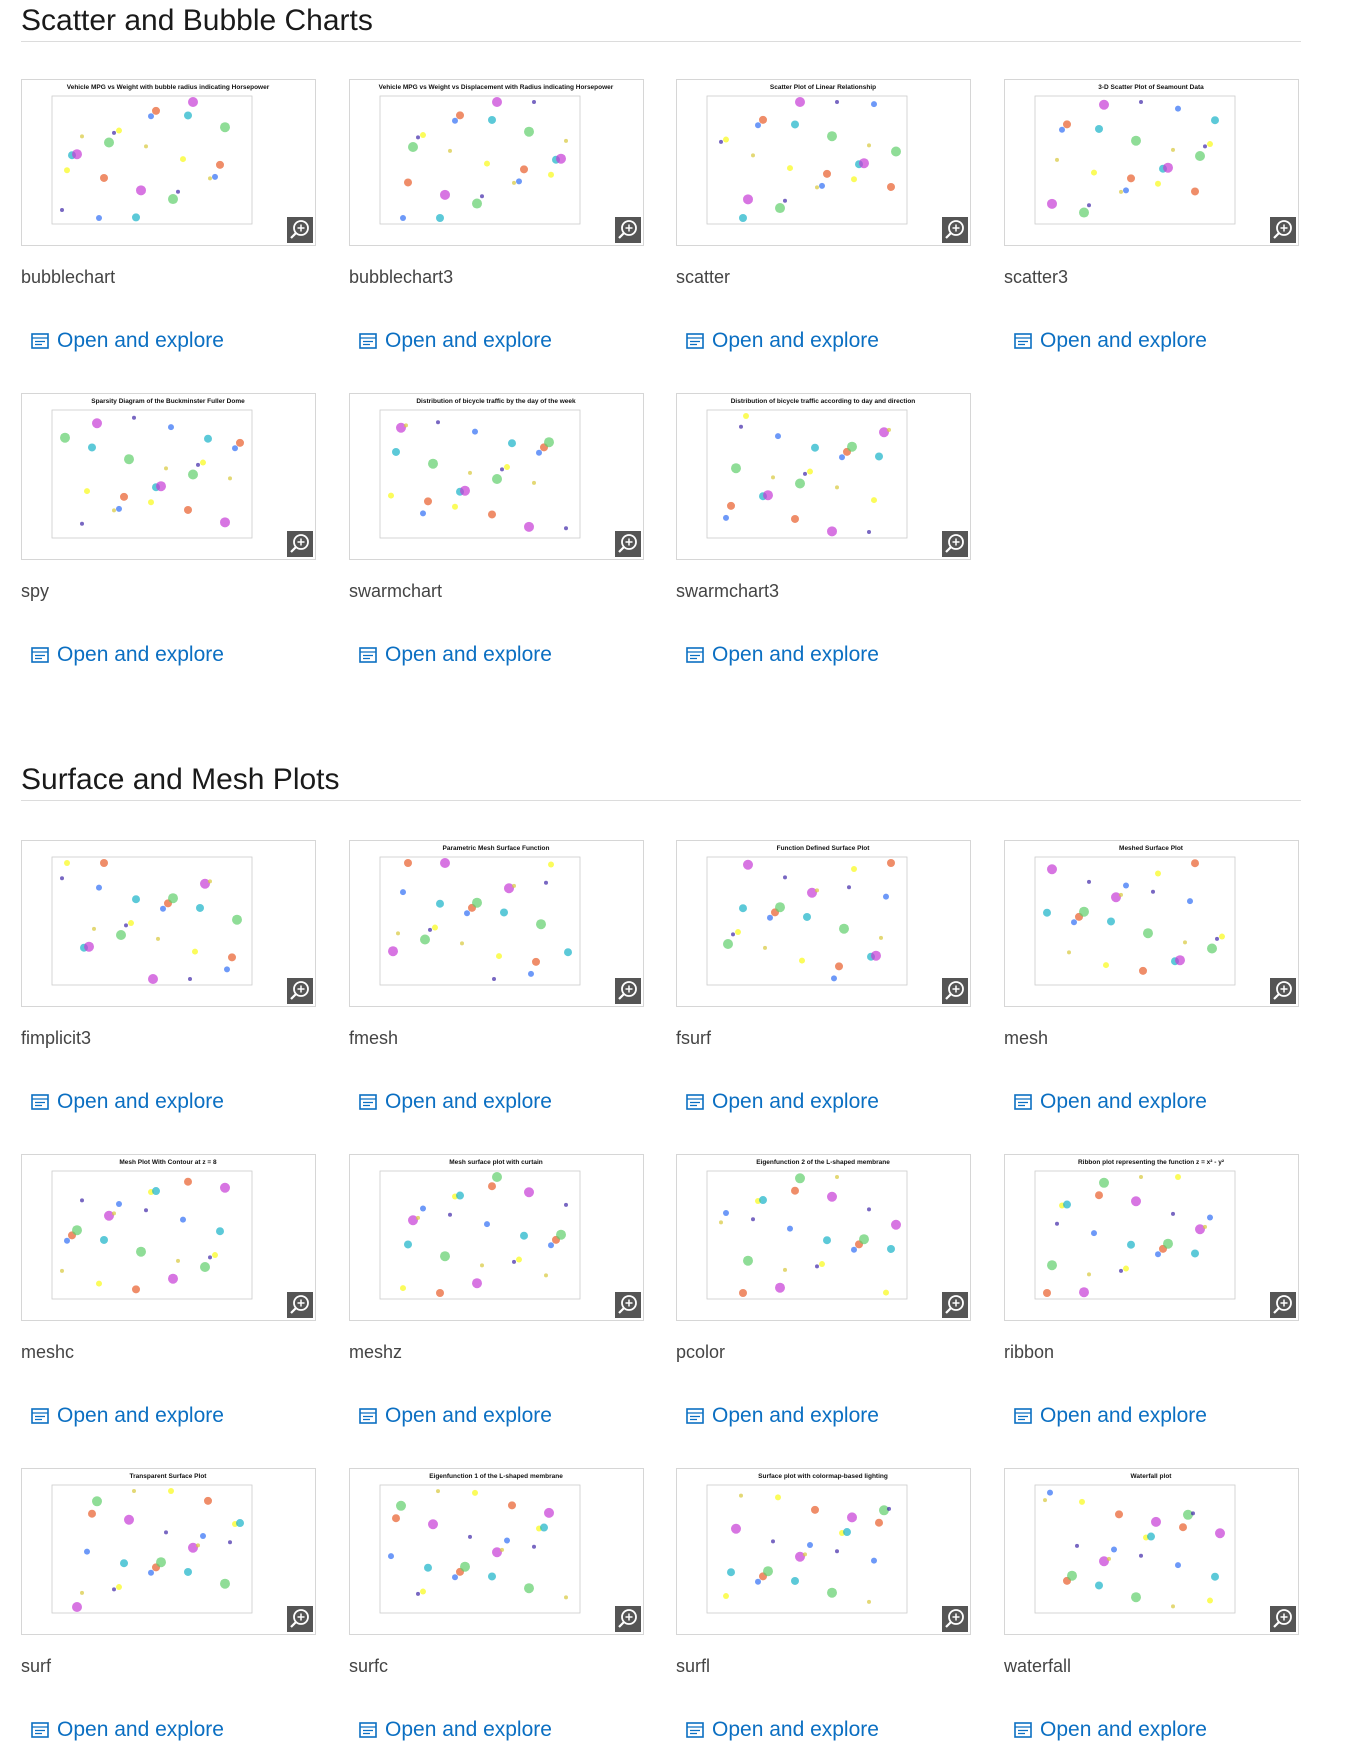 The width and height of the screenshot is (1353, 1747). What do you see at coordinates (496, 1551) in the screenshot?
I see `thumbnail: Eigenfunction 1 of the L-shaped membrane` at bounding box center [496, 1551].